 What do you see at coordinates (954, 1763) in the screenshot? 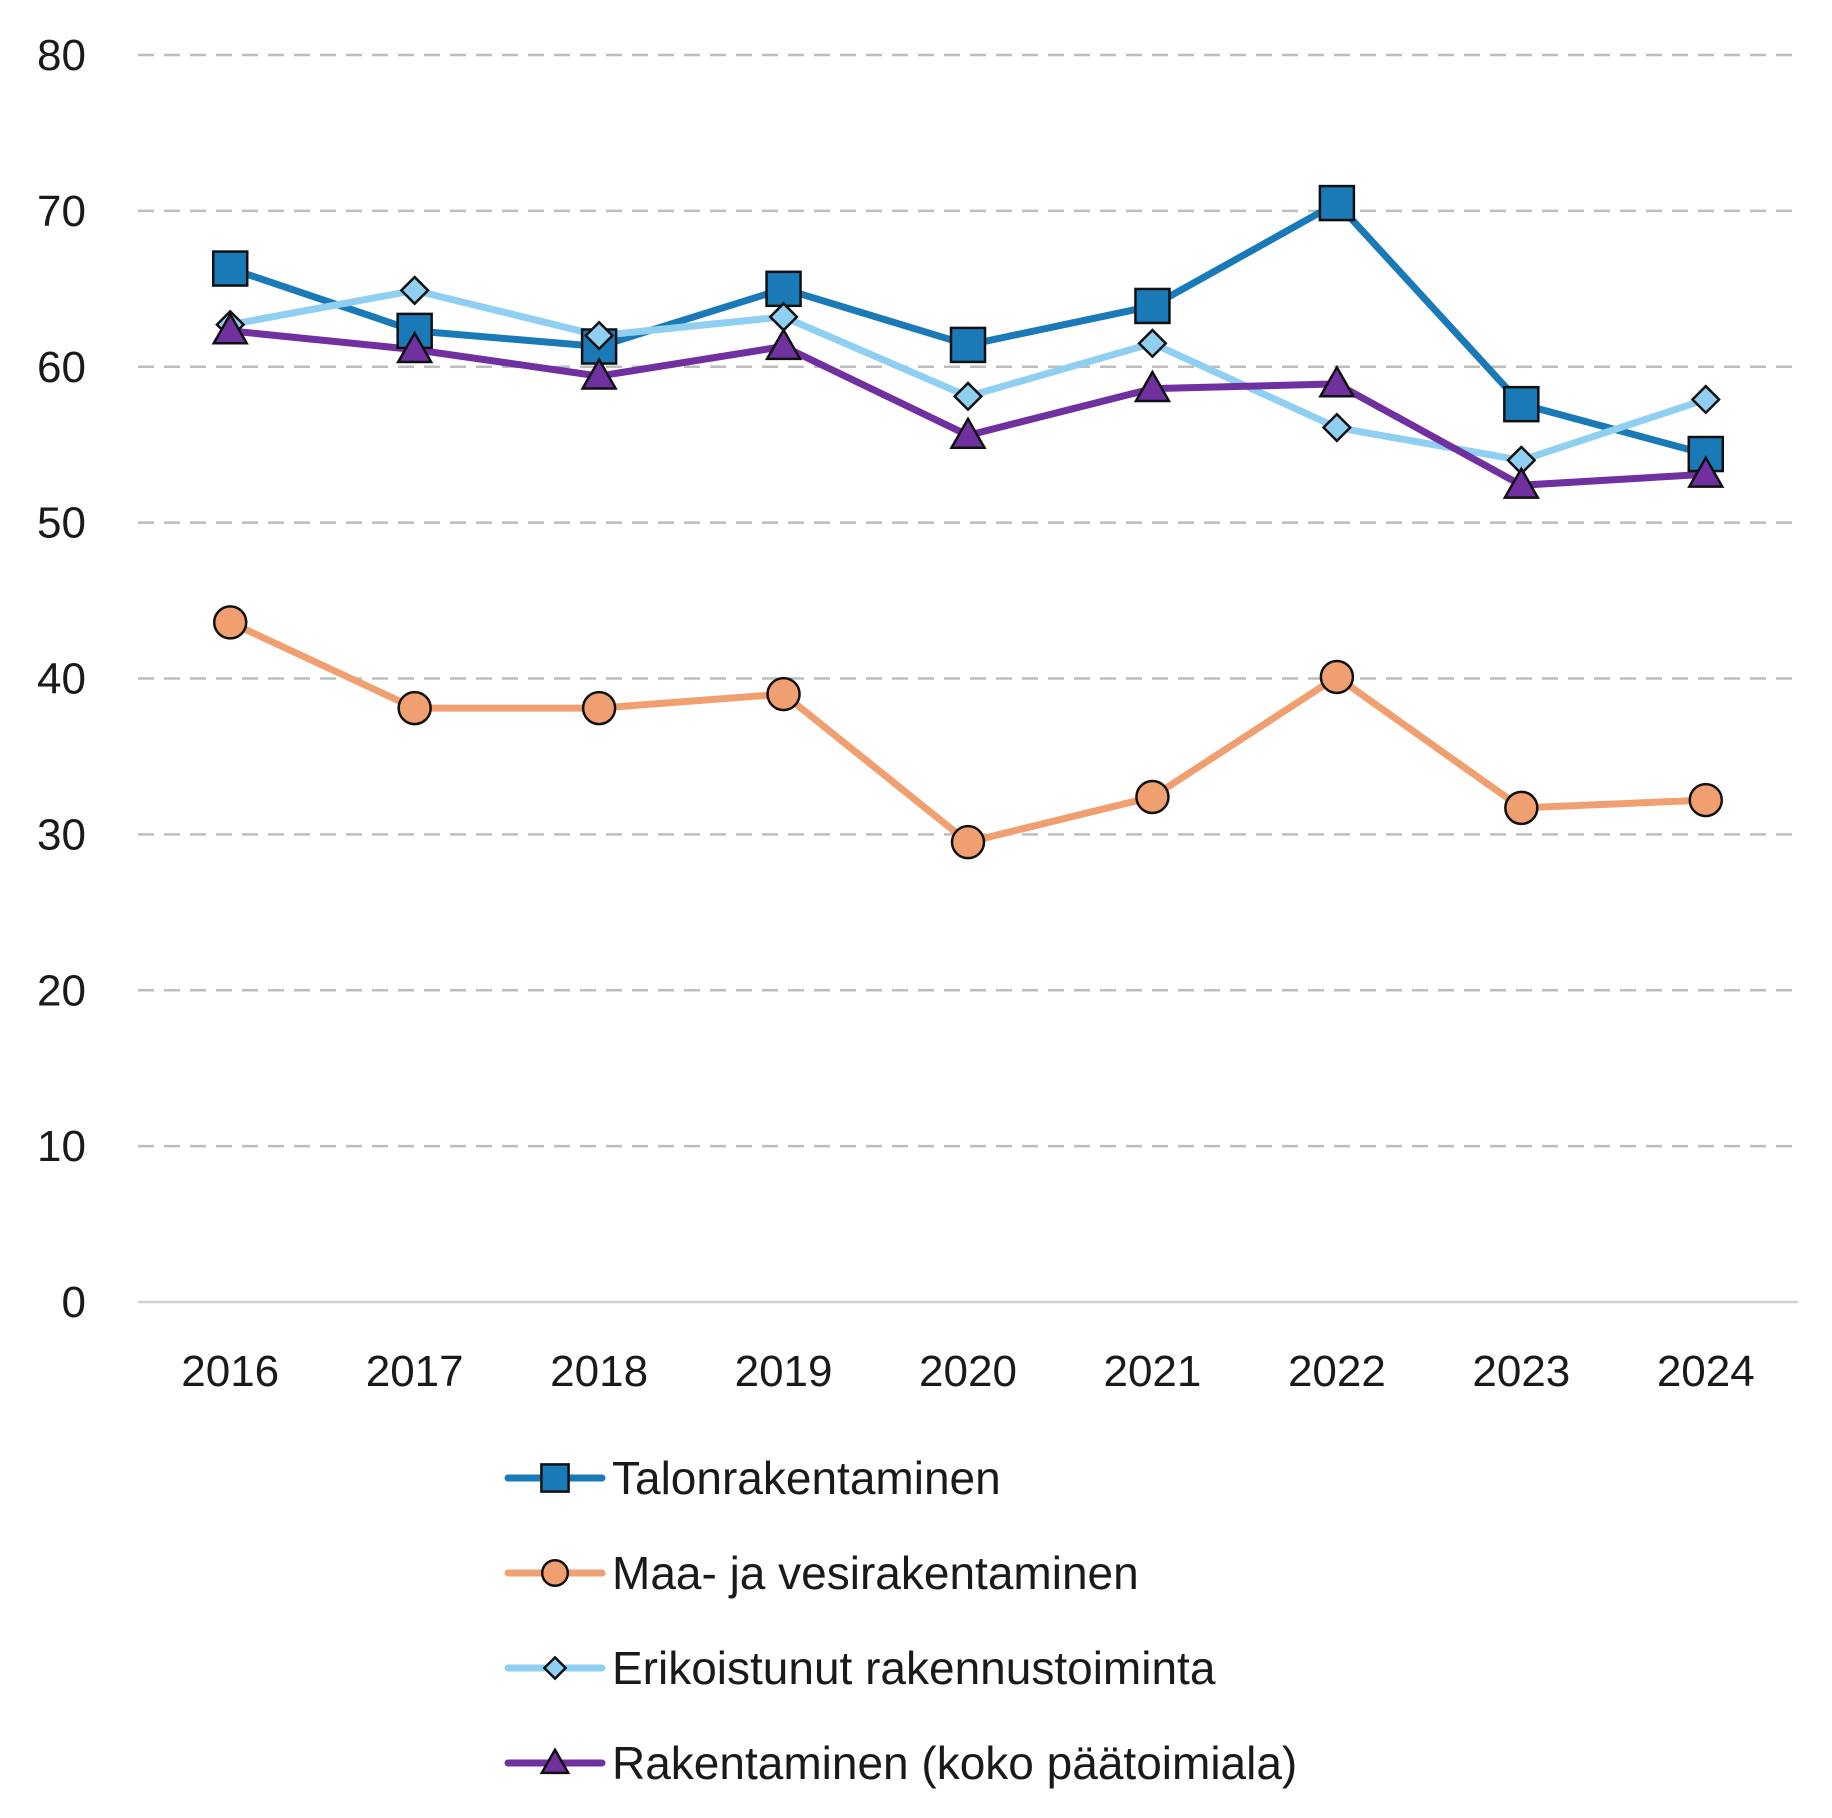
I see `legend-label: Rakentaminen (koko päätoimiala)` at bounding box center [954, 1763].